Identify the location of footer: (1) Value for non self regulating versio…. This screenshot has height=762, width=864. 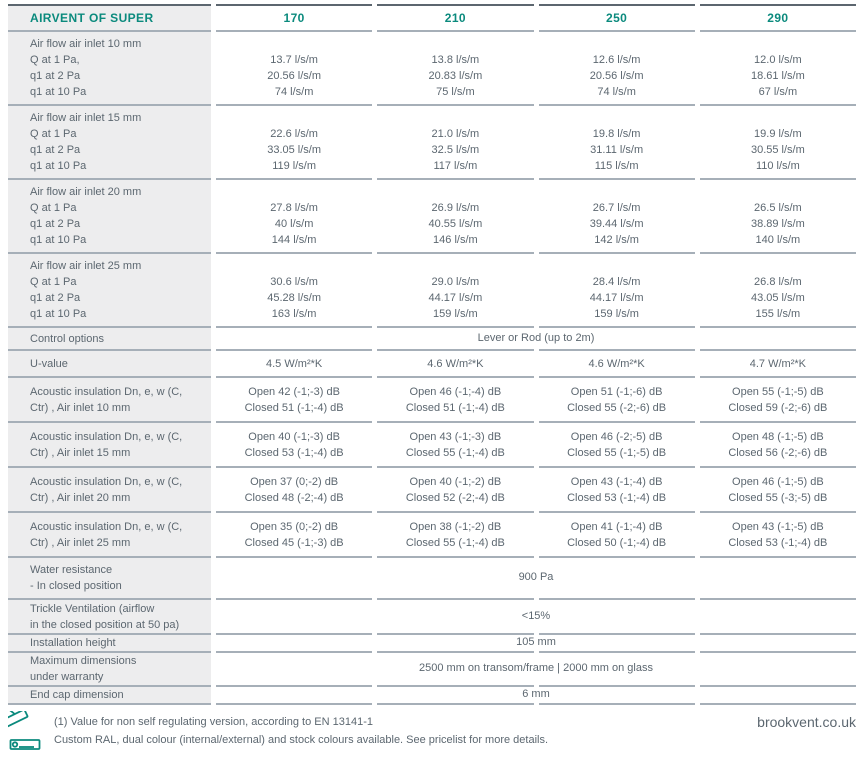
(432, 731).